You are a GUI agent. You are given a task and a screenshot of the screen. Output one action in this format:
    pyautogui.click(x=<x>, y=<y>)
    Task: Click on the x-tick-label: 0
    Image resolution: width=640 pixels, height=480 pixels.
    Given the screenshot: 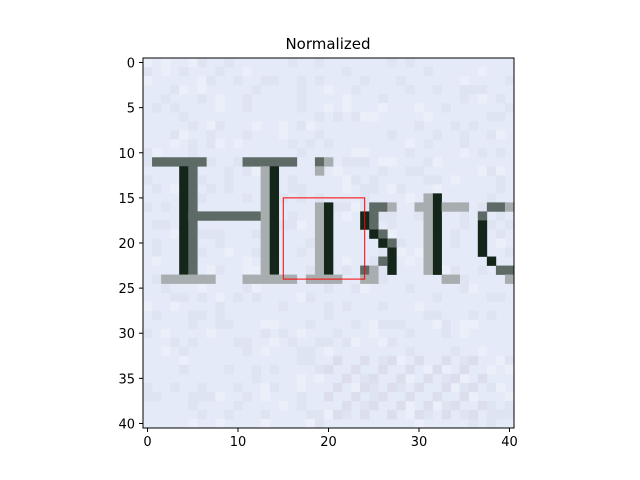 What is the action you would take?
    pyautogui.click(x=147, y=442)
    